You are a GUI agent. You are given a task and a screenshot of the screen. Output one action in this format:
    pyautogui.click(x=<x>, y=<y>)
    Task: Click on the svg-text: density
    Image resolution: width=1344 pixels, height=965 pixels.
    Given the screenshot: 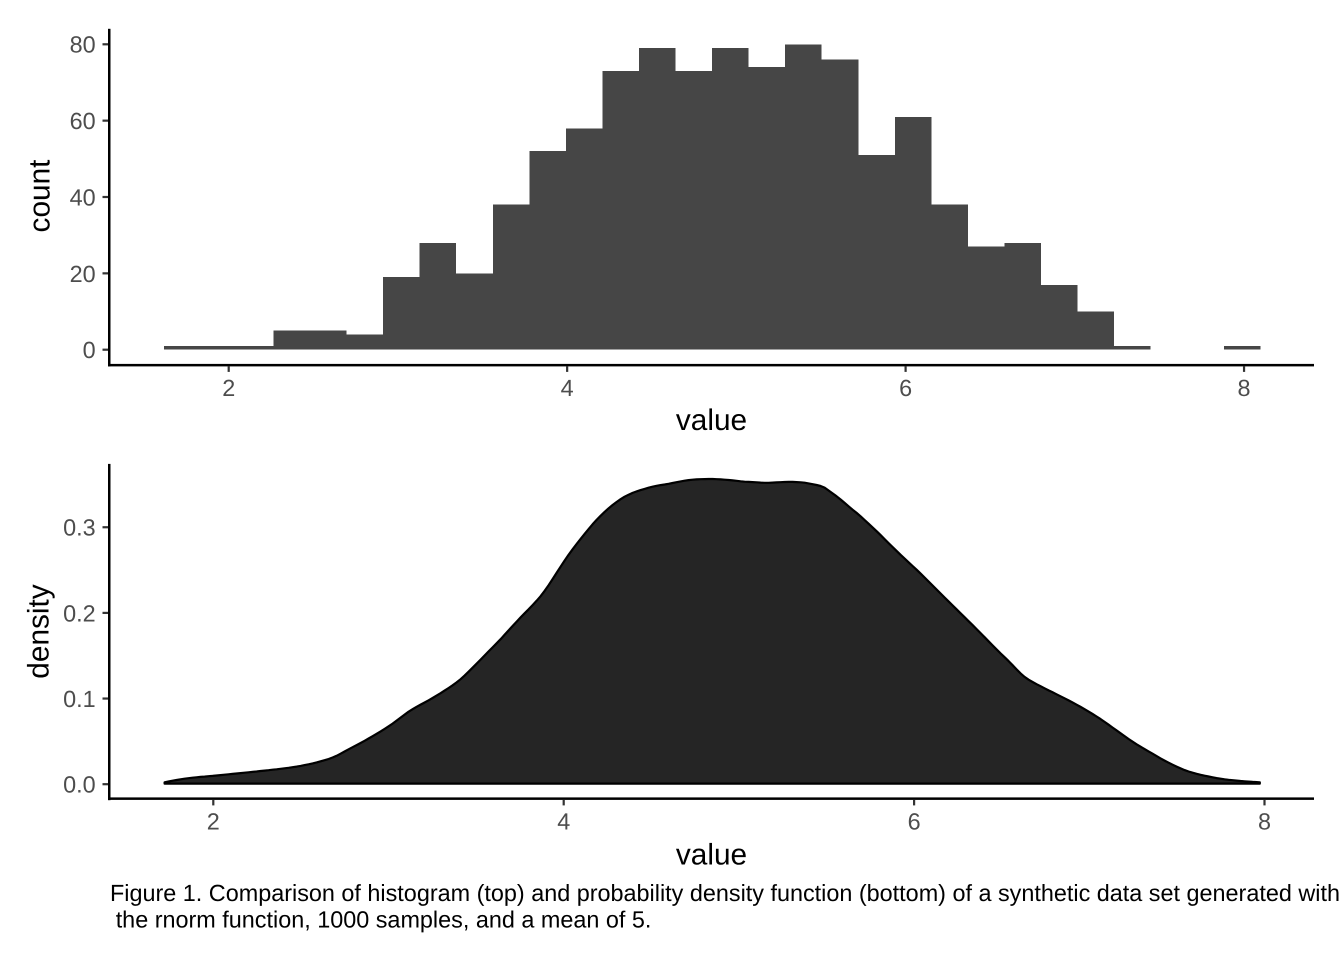 What is the action you would take?
    pyautogui.click(x=39, y=631)
    